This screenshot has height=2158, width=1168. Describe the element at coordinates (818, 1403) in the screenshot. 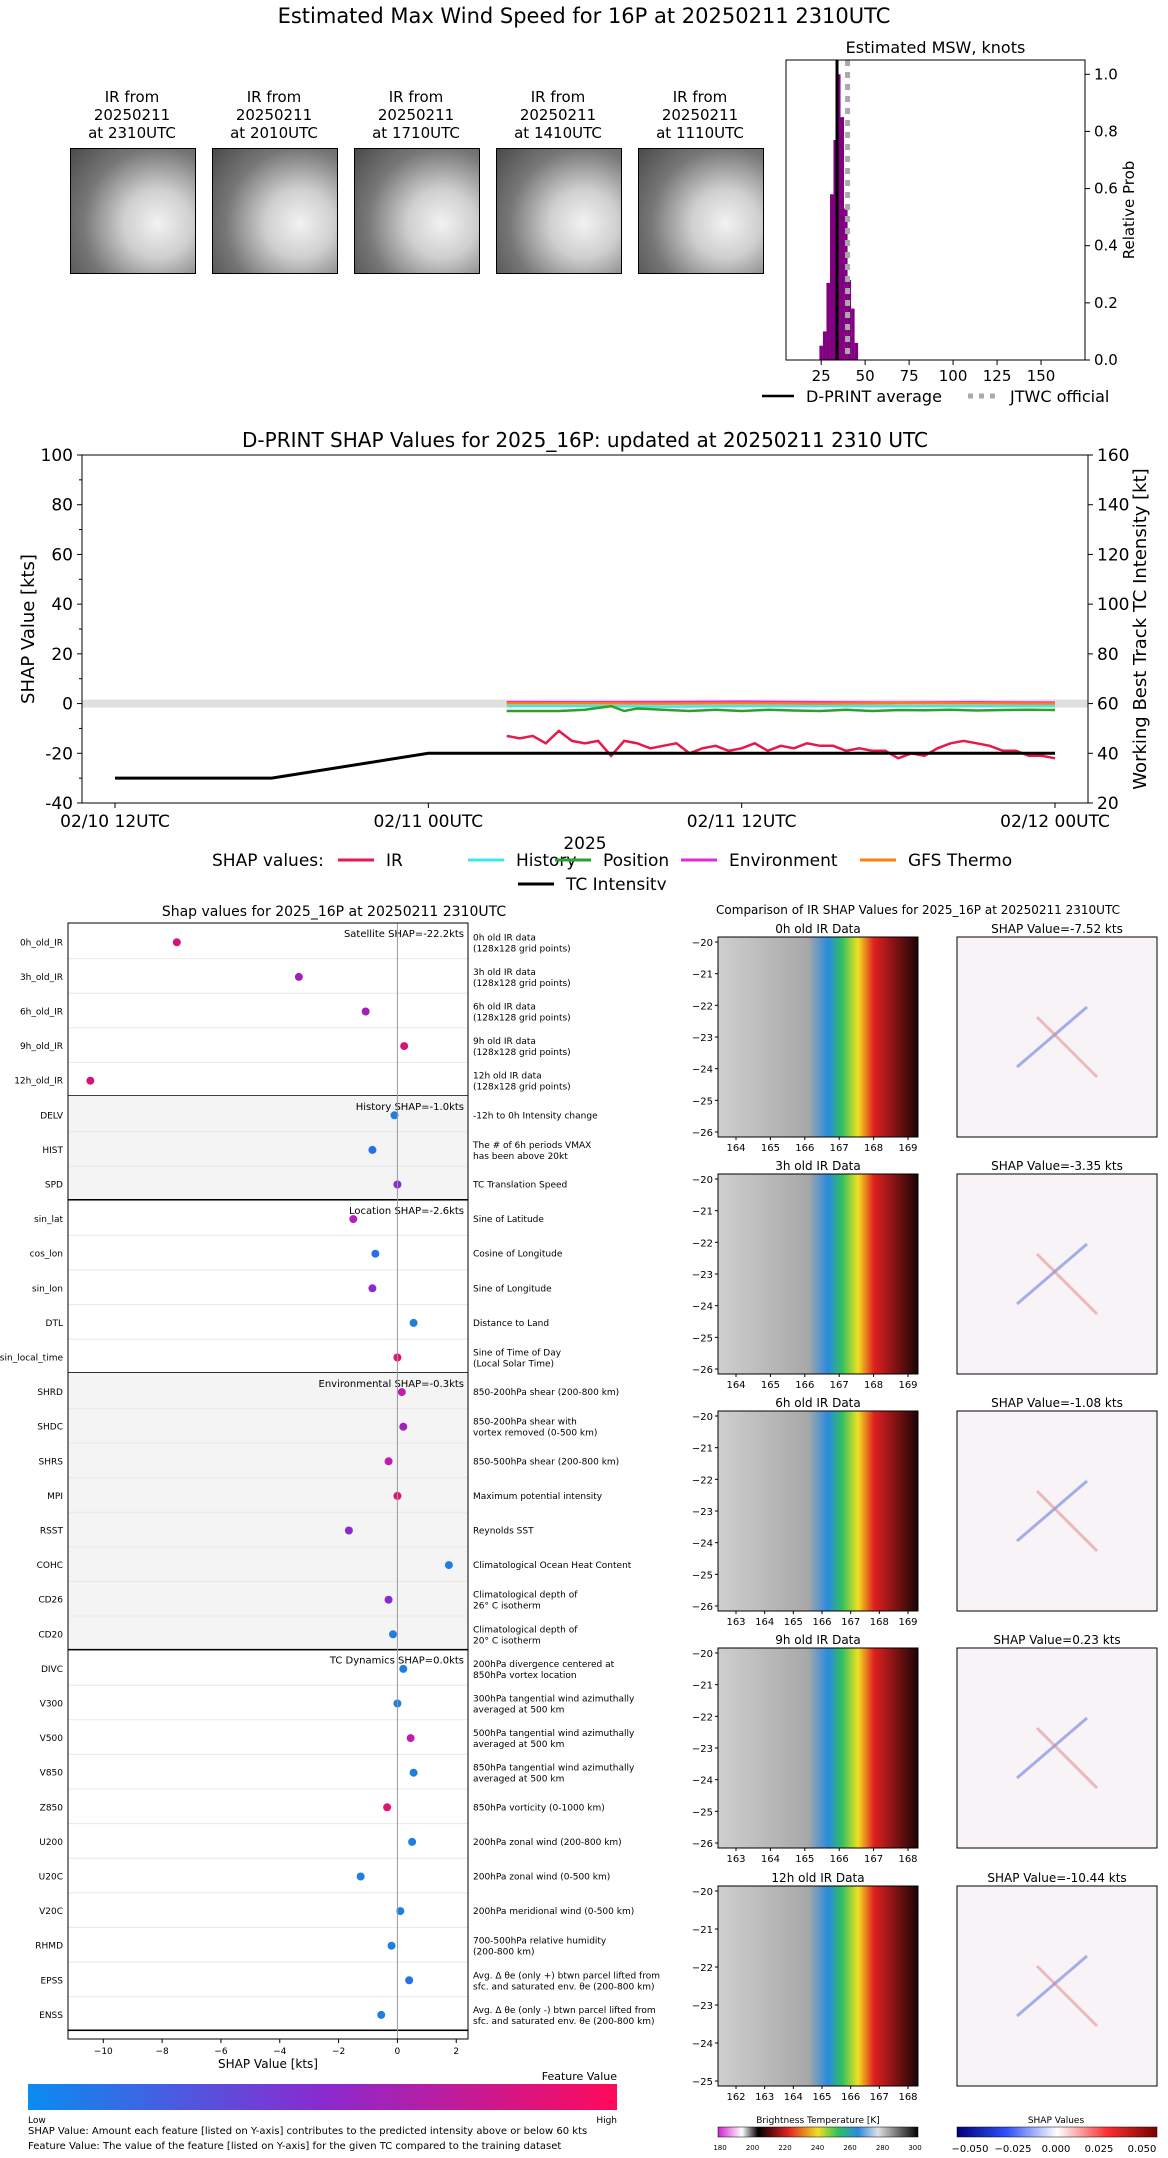

I see `ir-panel-title: 6h old IR Data` at that location.